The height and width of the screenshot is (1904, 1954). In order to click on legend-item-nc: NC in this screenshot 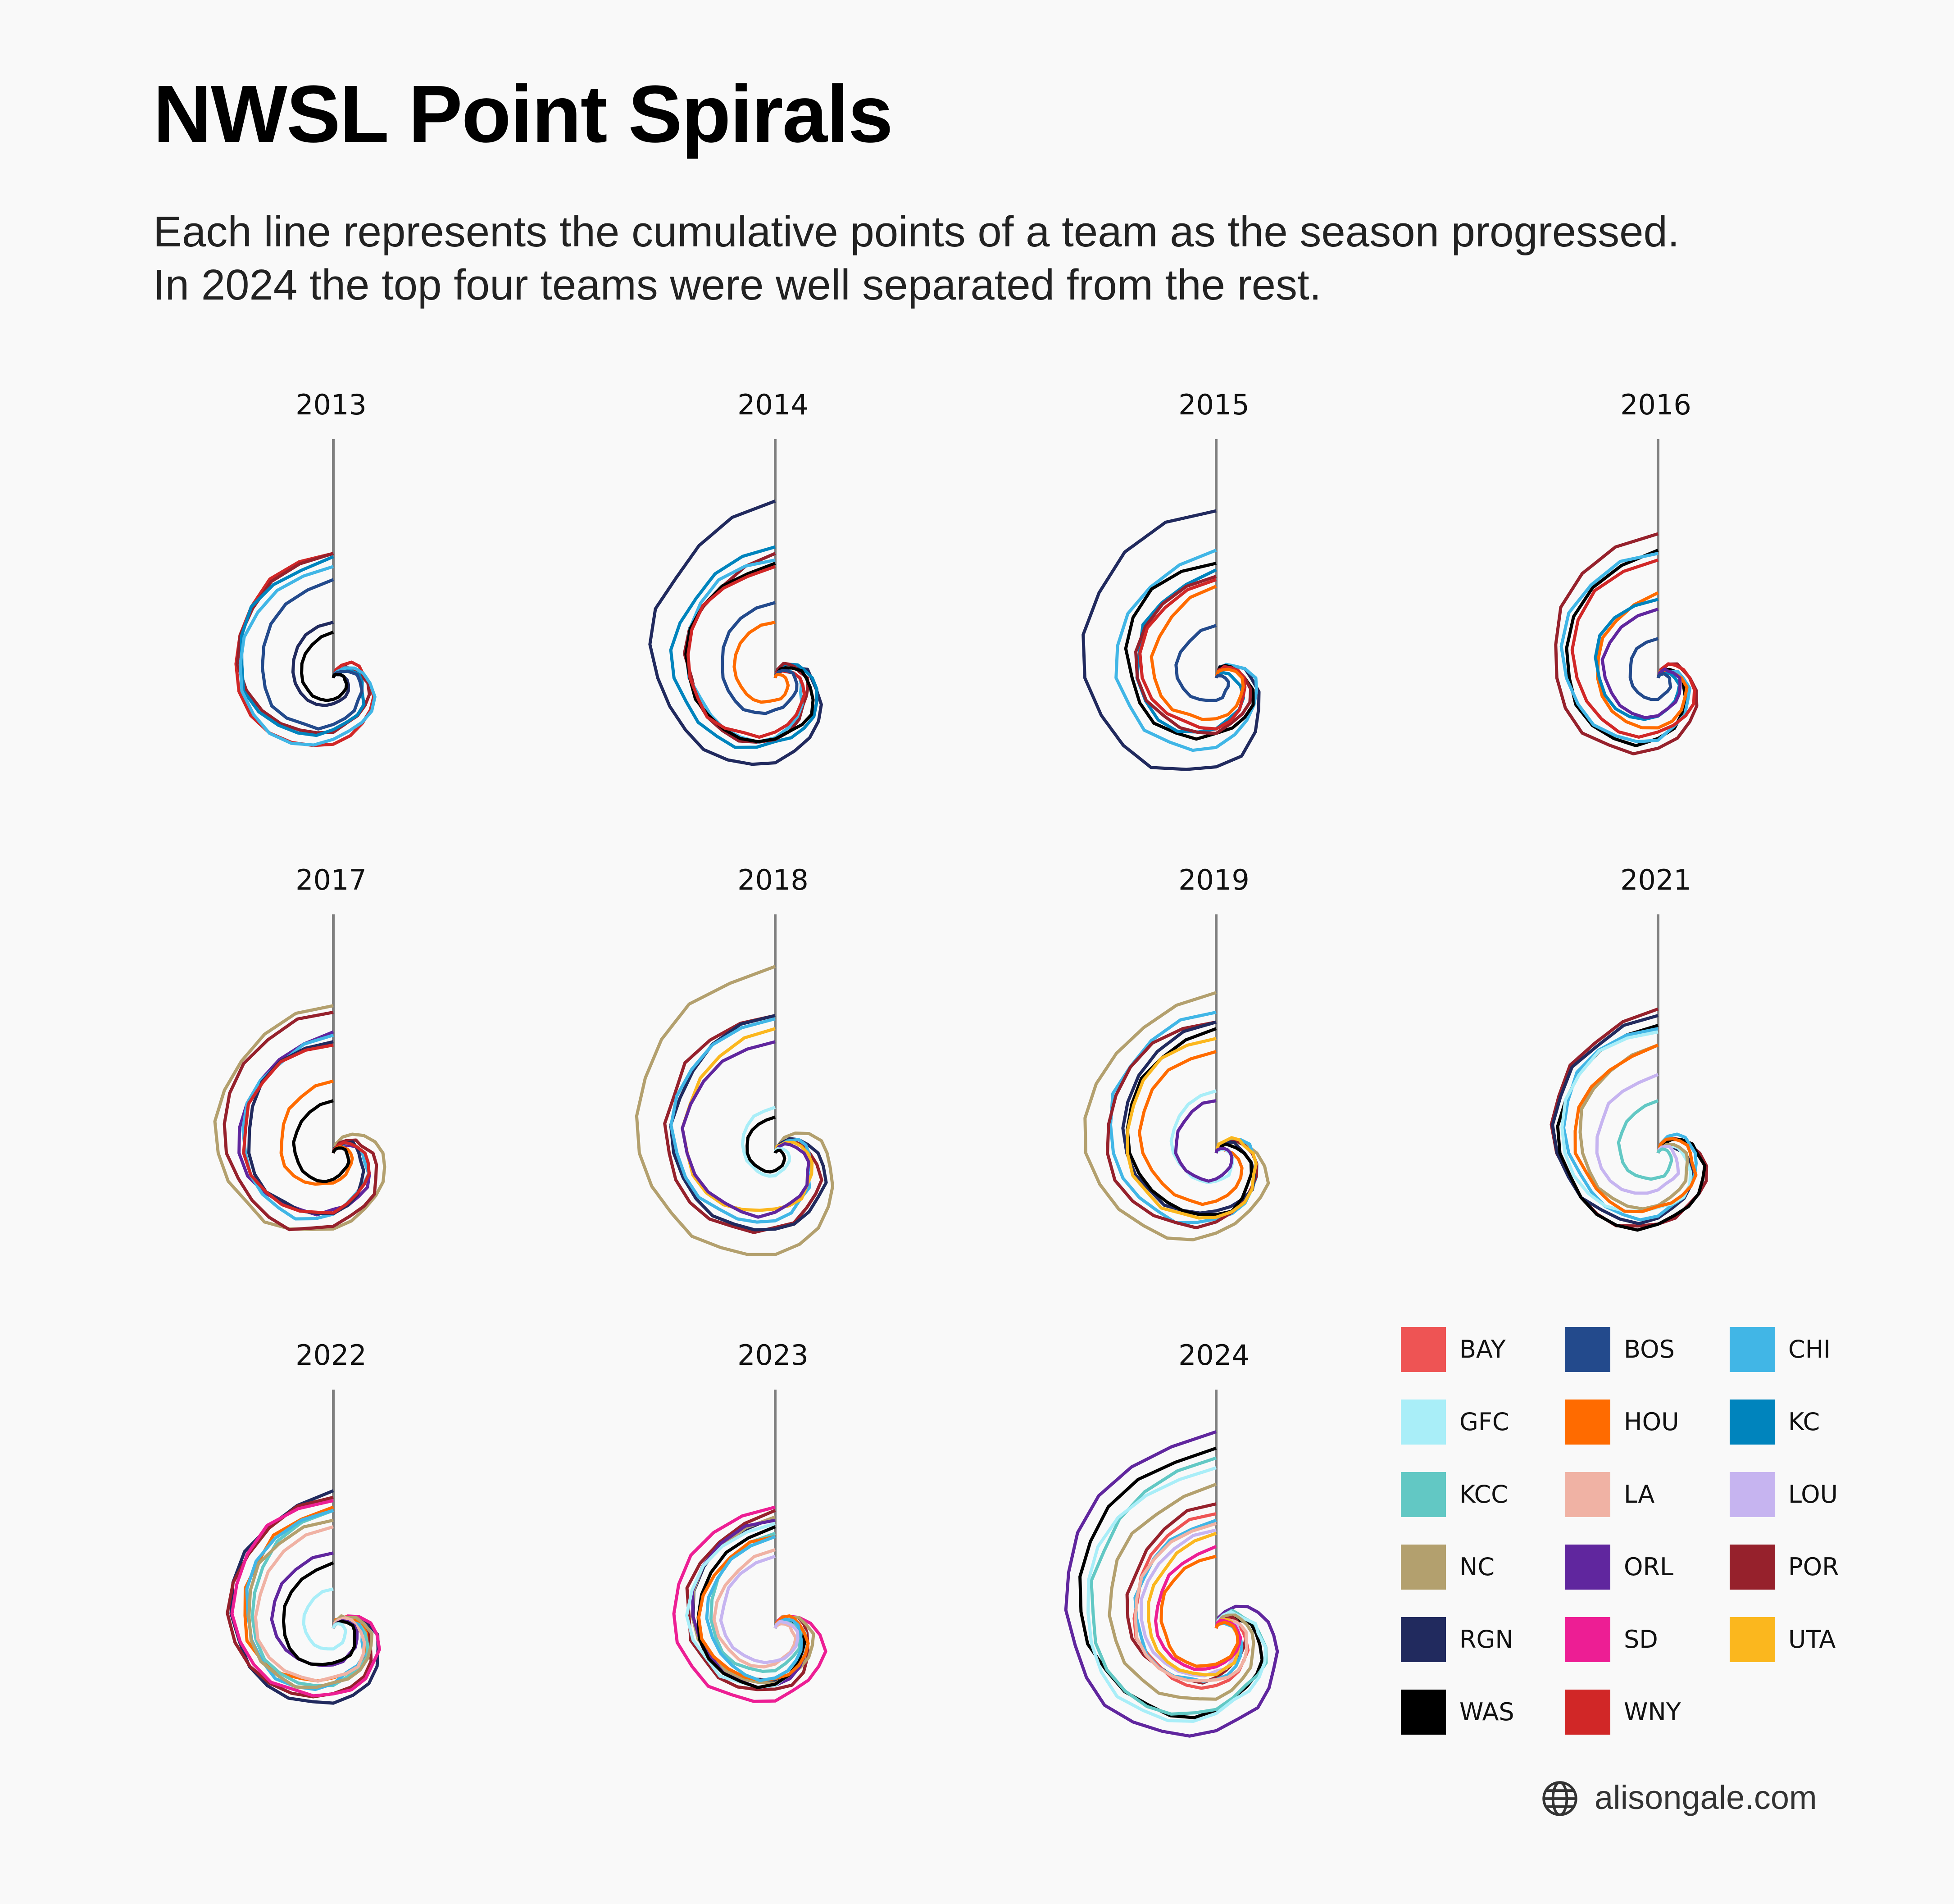, I will do `click(1482, 1566)`.